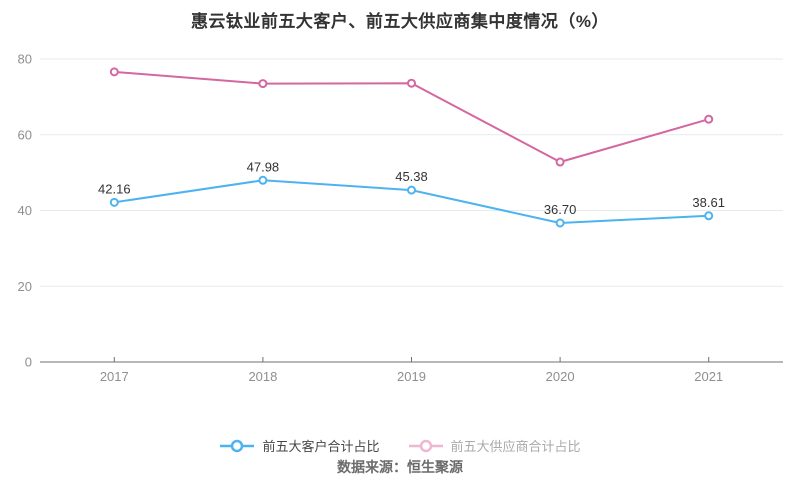 The height and width of the screenshot is (501, 800). What do you see at coordinates (237, 445) in the screenshot?
I see `legend-marker-customers-icon` at bounding box center [237, 445].